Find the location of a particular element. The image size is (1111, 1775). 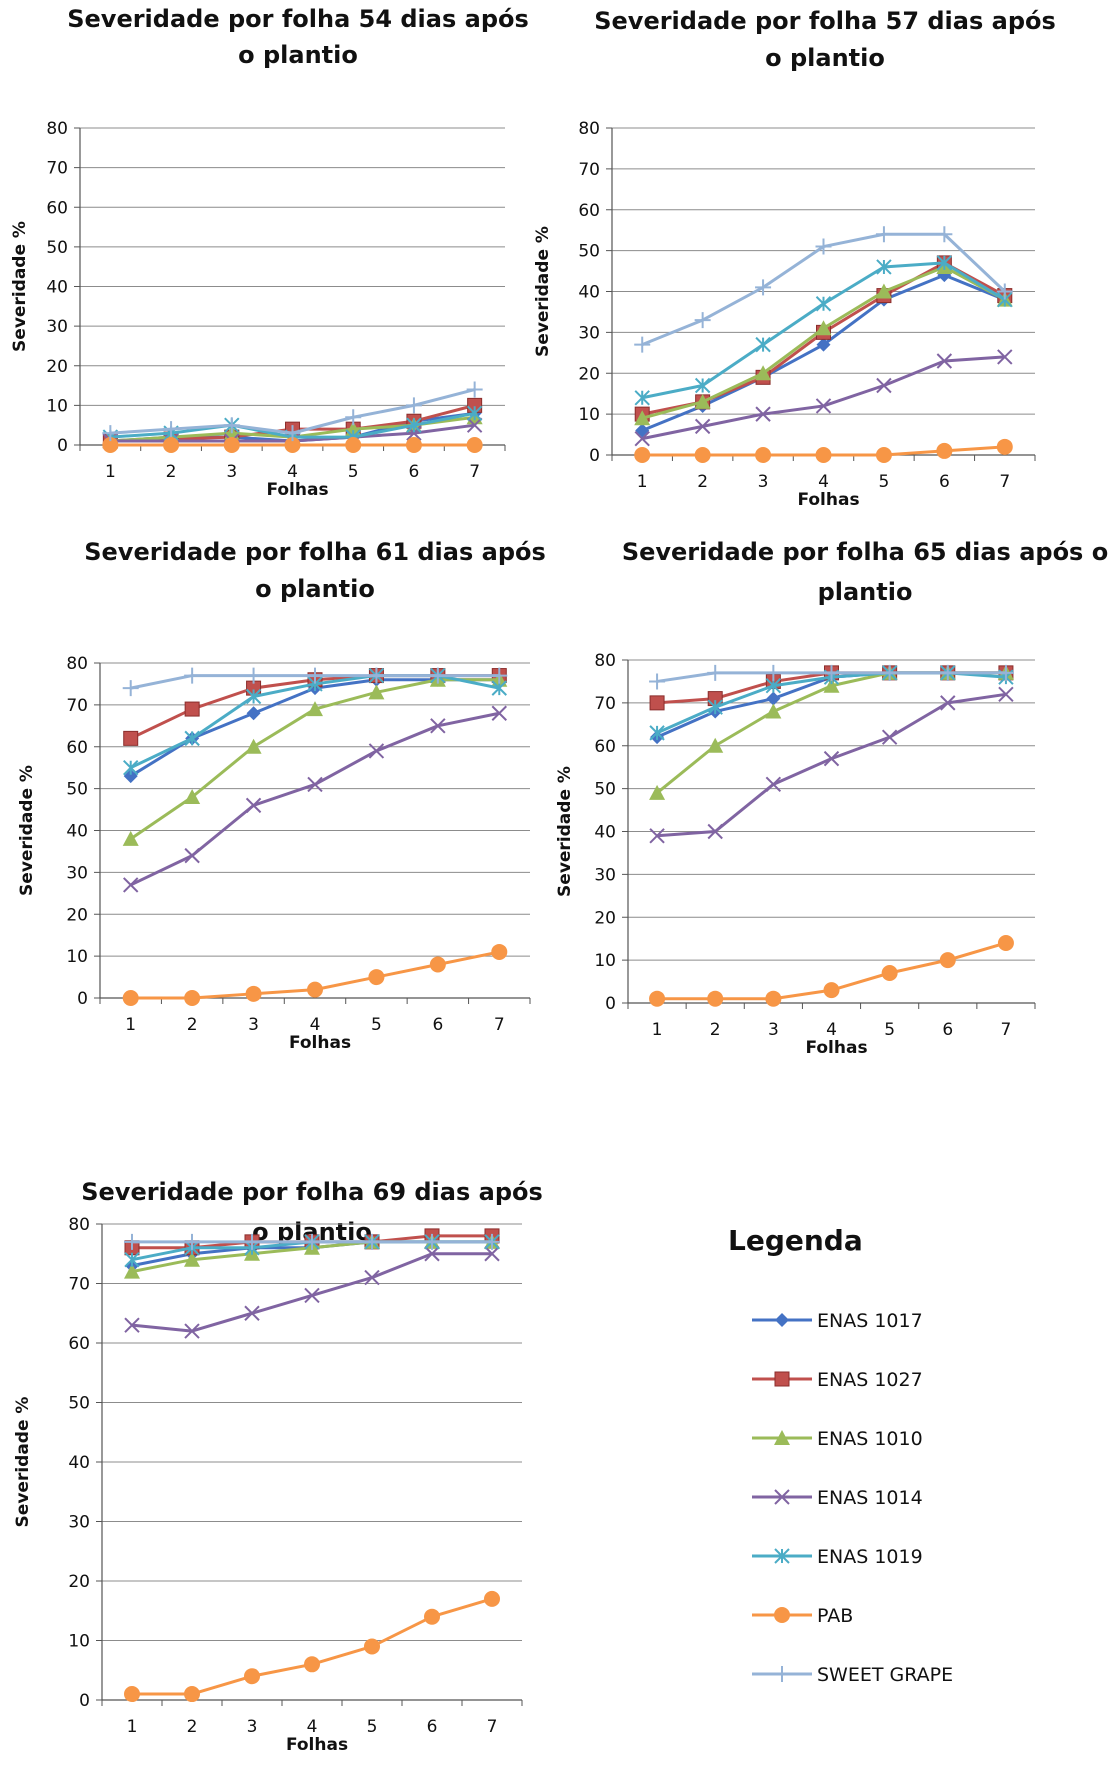

x-tick-label: 3 is located at coordinates (231, 472).